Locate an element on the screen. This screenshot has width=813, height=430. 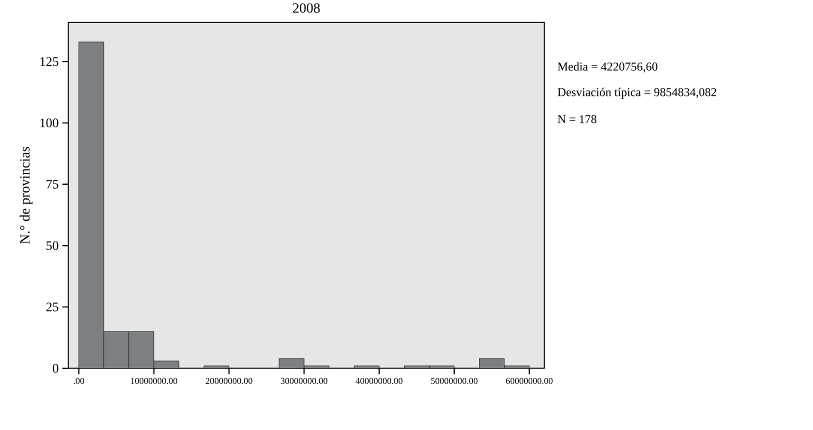
text: Media = 4220756,60 is located at coordinates (608, 67).